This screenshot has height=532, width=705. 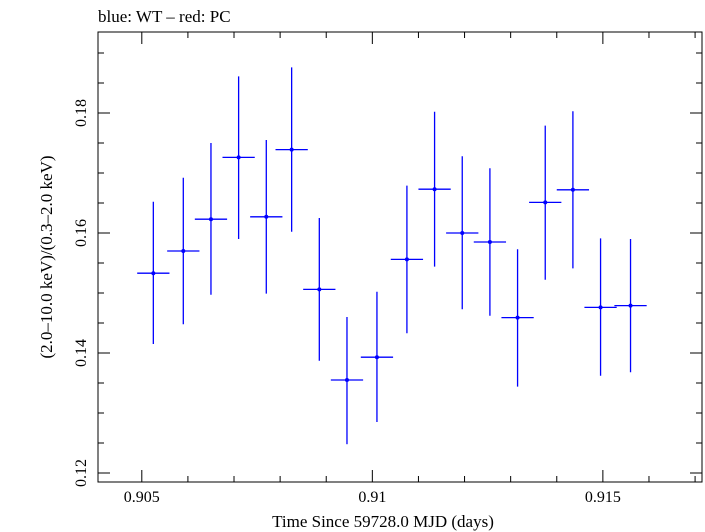 What do you see at coordinates (81, 233) in the screenshot?
I see `y-tick-label: 0.16` at bounding box center [81, 233].